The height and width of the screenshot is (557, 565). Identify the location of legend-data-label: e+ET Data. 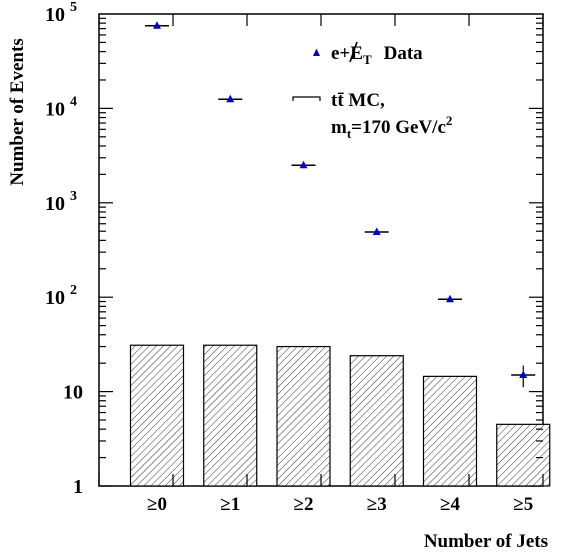
(377, 55).